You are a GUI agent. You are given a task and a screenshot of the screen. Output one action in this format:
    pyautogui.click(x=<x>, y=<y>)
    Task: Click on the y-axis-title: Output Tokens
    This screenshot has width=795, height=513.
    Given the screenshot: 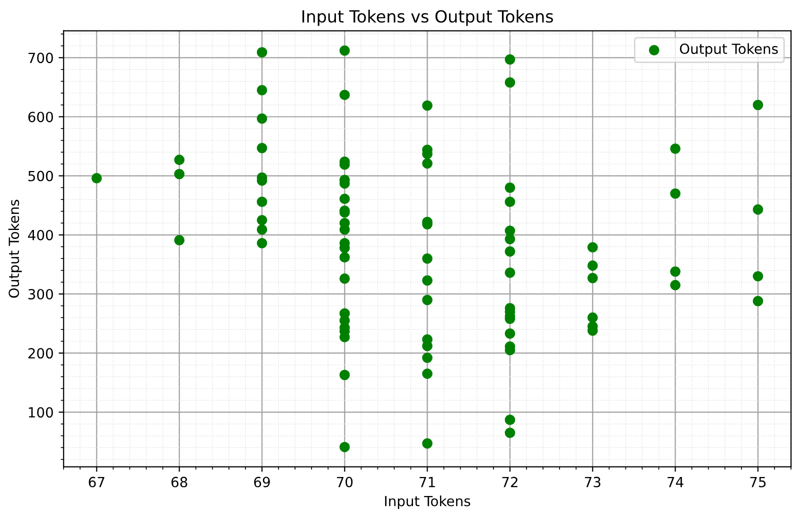 What is the action you would take?
    pyautogui.click(x=15, y=249)
    